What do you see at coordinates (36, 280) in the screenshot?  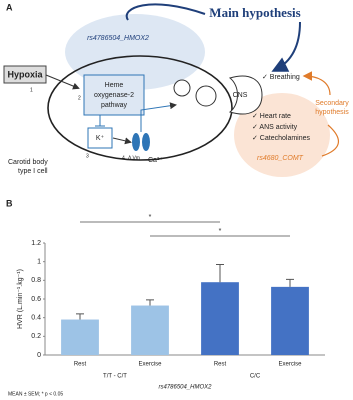 I see `y-tick-label: 0.8` at bounding box center [36, 280].